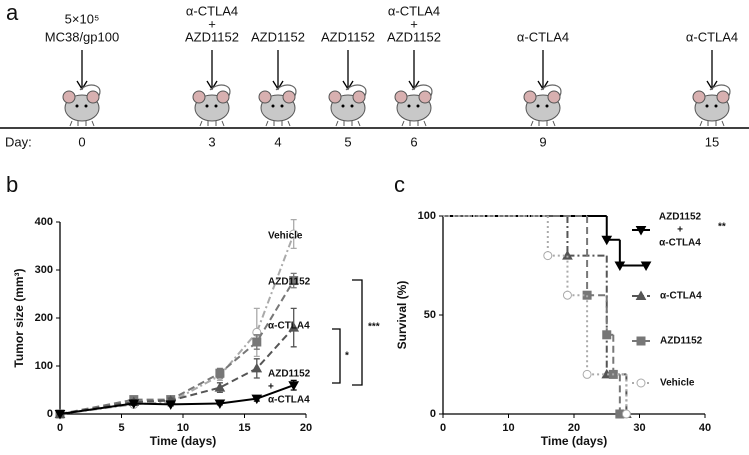  Describe the element at coordinates (443, 428) in the screenshot. I see `x-tick-label: 0` at that location.